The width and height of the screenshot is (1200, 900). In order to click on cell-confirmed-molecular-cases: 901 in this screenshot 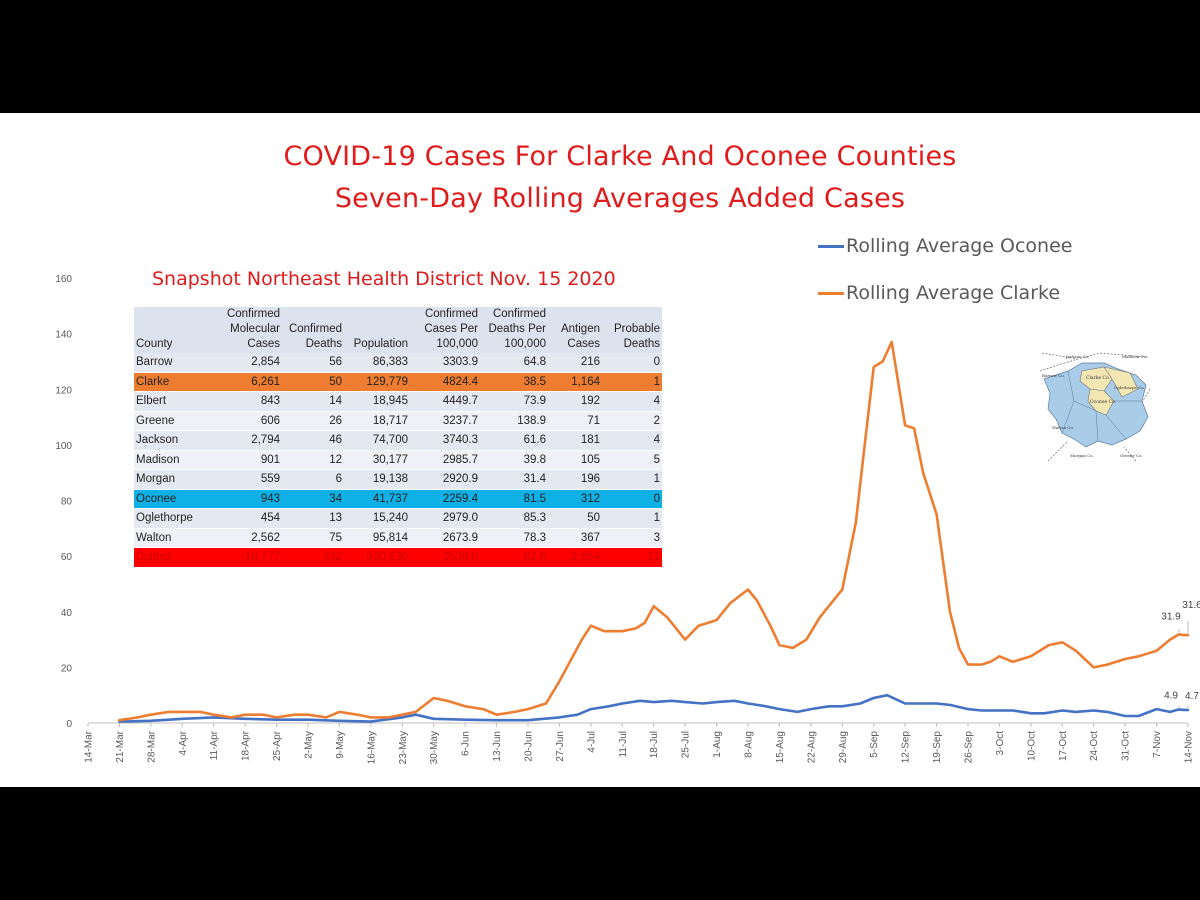, I will do `click(242, 460)`.